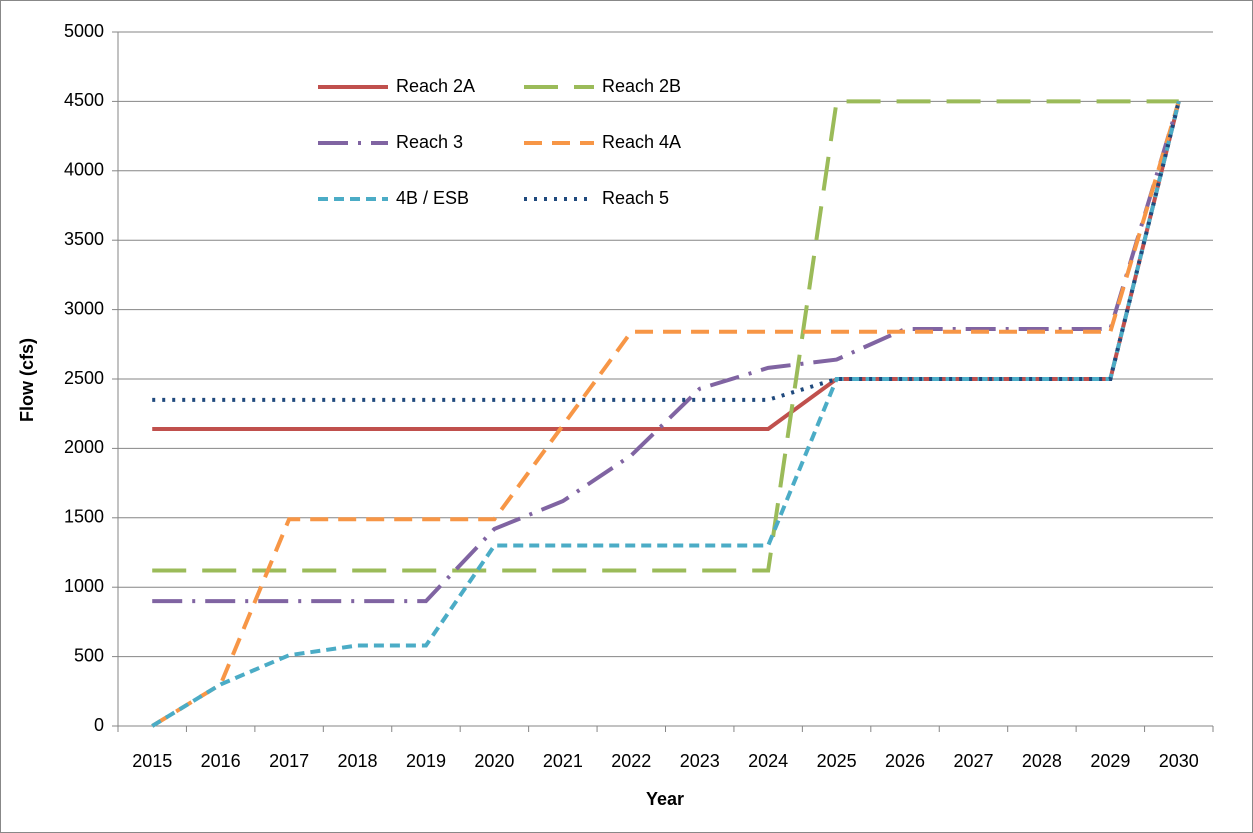 This screenshot has height=833, width=1253. What do you see at coordinates (768, 761) in the screenshot?
I see `x-tick-label: 2024` at bounding box center [768, 761].